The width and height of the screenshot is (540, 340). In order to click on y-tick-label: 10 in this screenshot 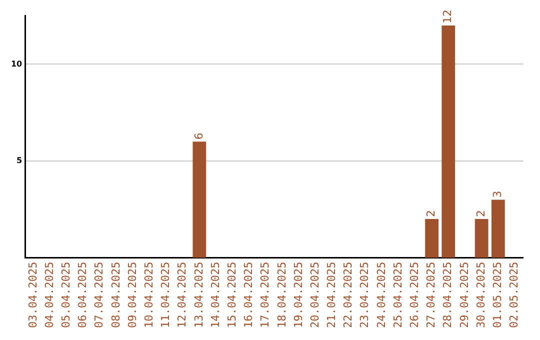, I will do `click(16, 63)`.